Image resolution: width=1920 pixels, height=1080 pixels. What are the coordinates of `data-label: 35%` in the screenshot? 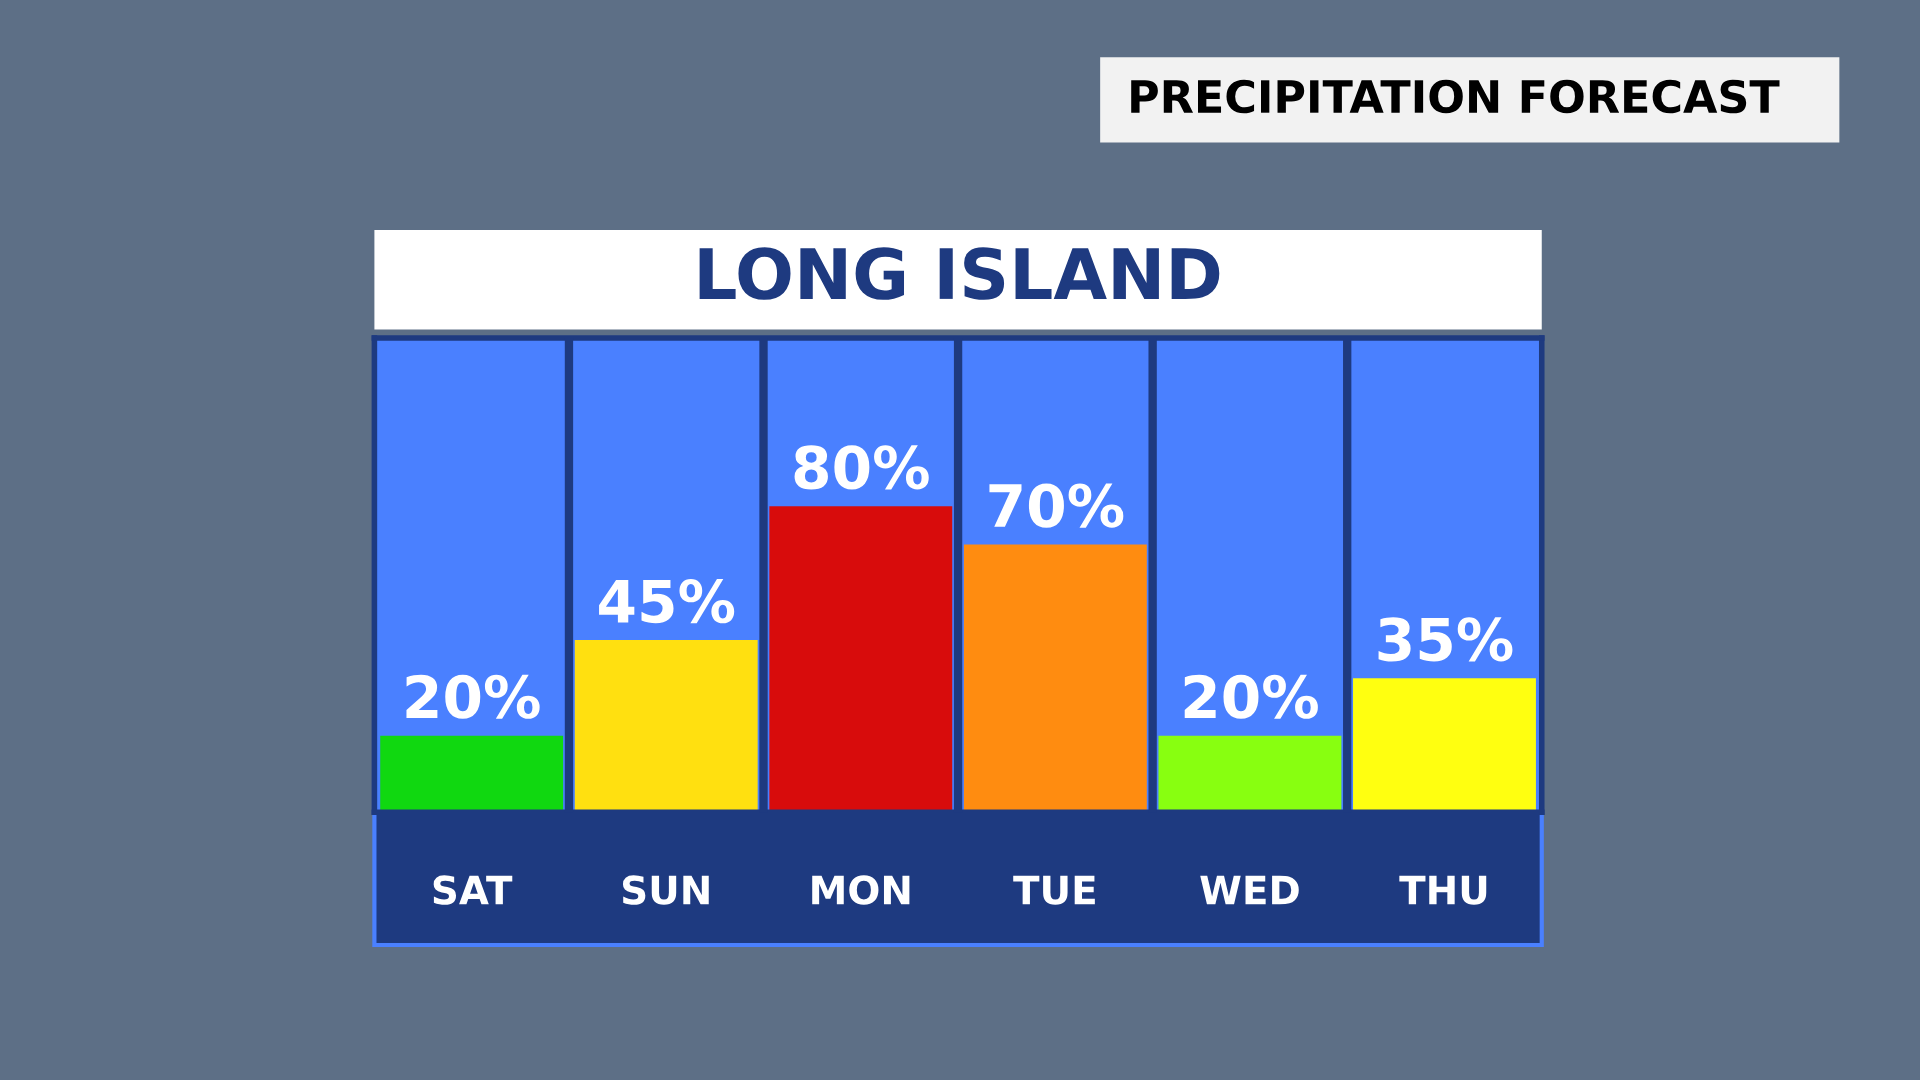 It's located at (1445, 639).